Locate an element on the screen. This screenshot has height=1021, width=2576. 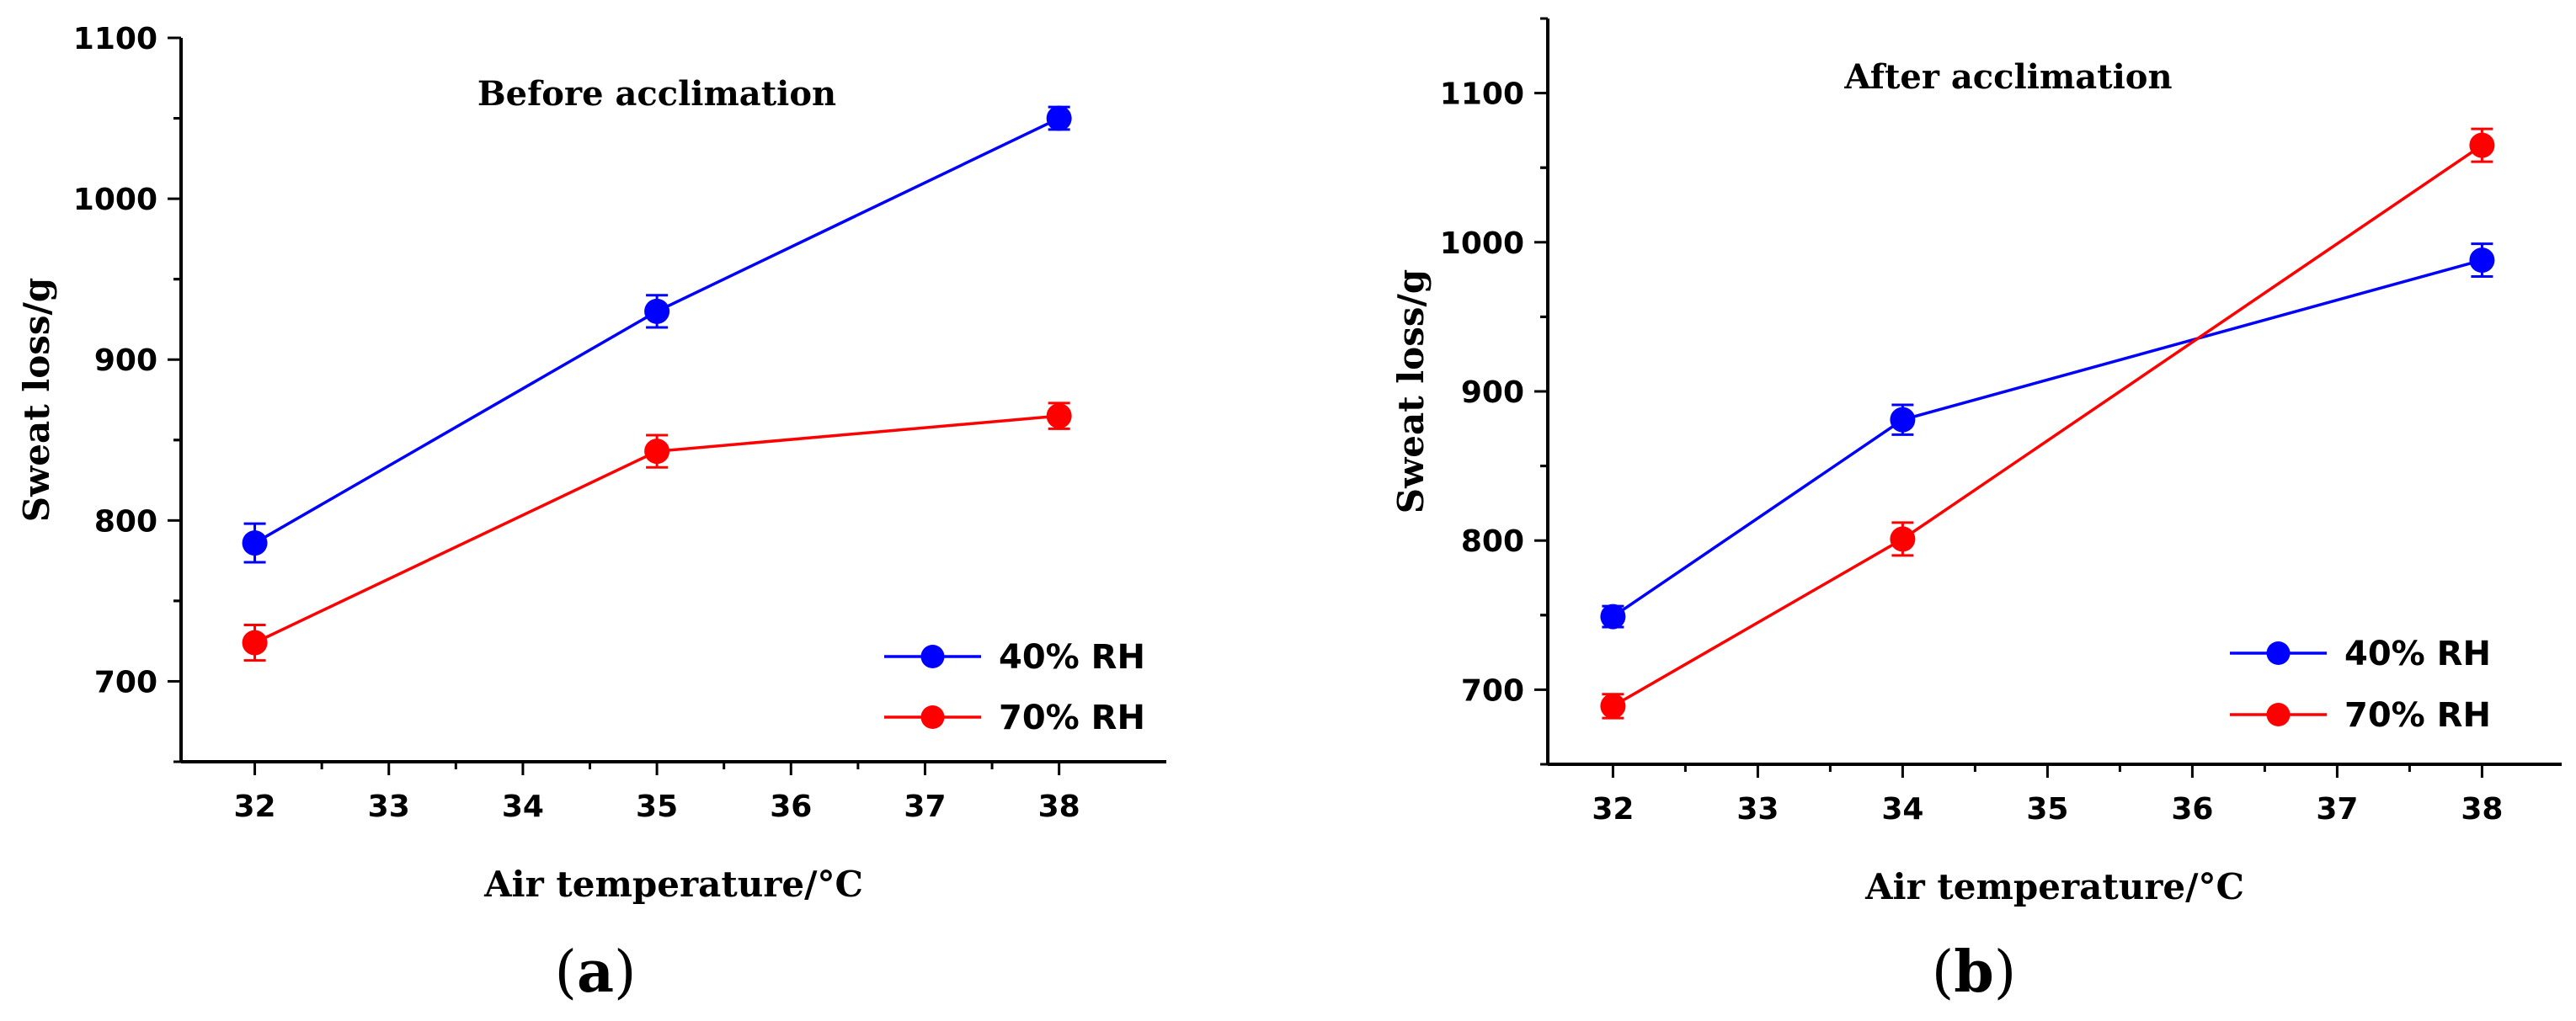
panel-label-b: (b) is located at coordinates (1974, 972).